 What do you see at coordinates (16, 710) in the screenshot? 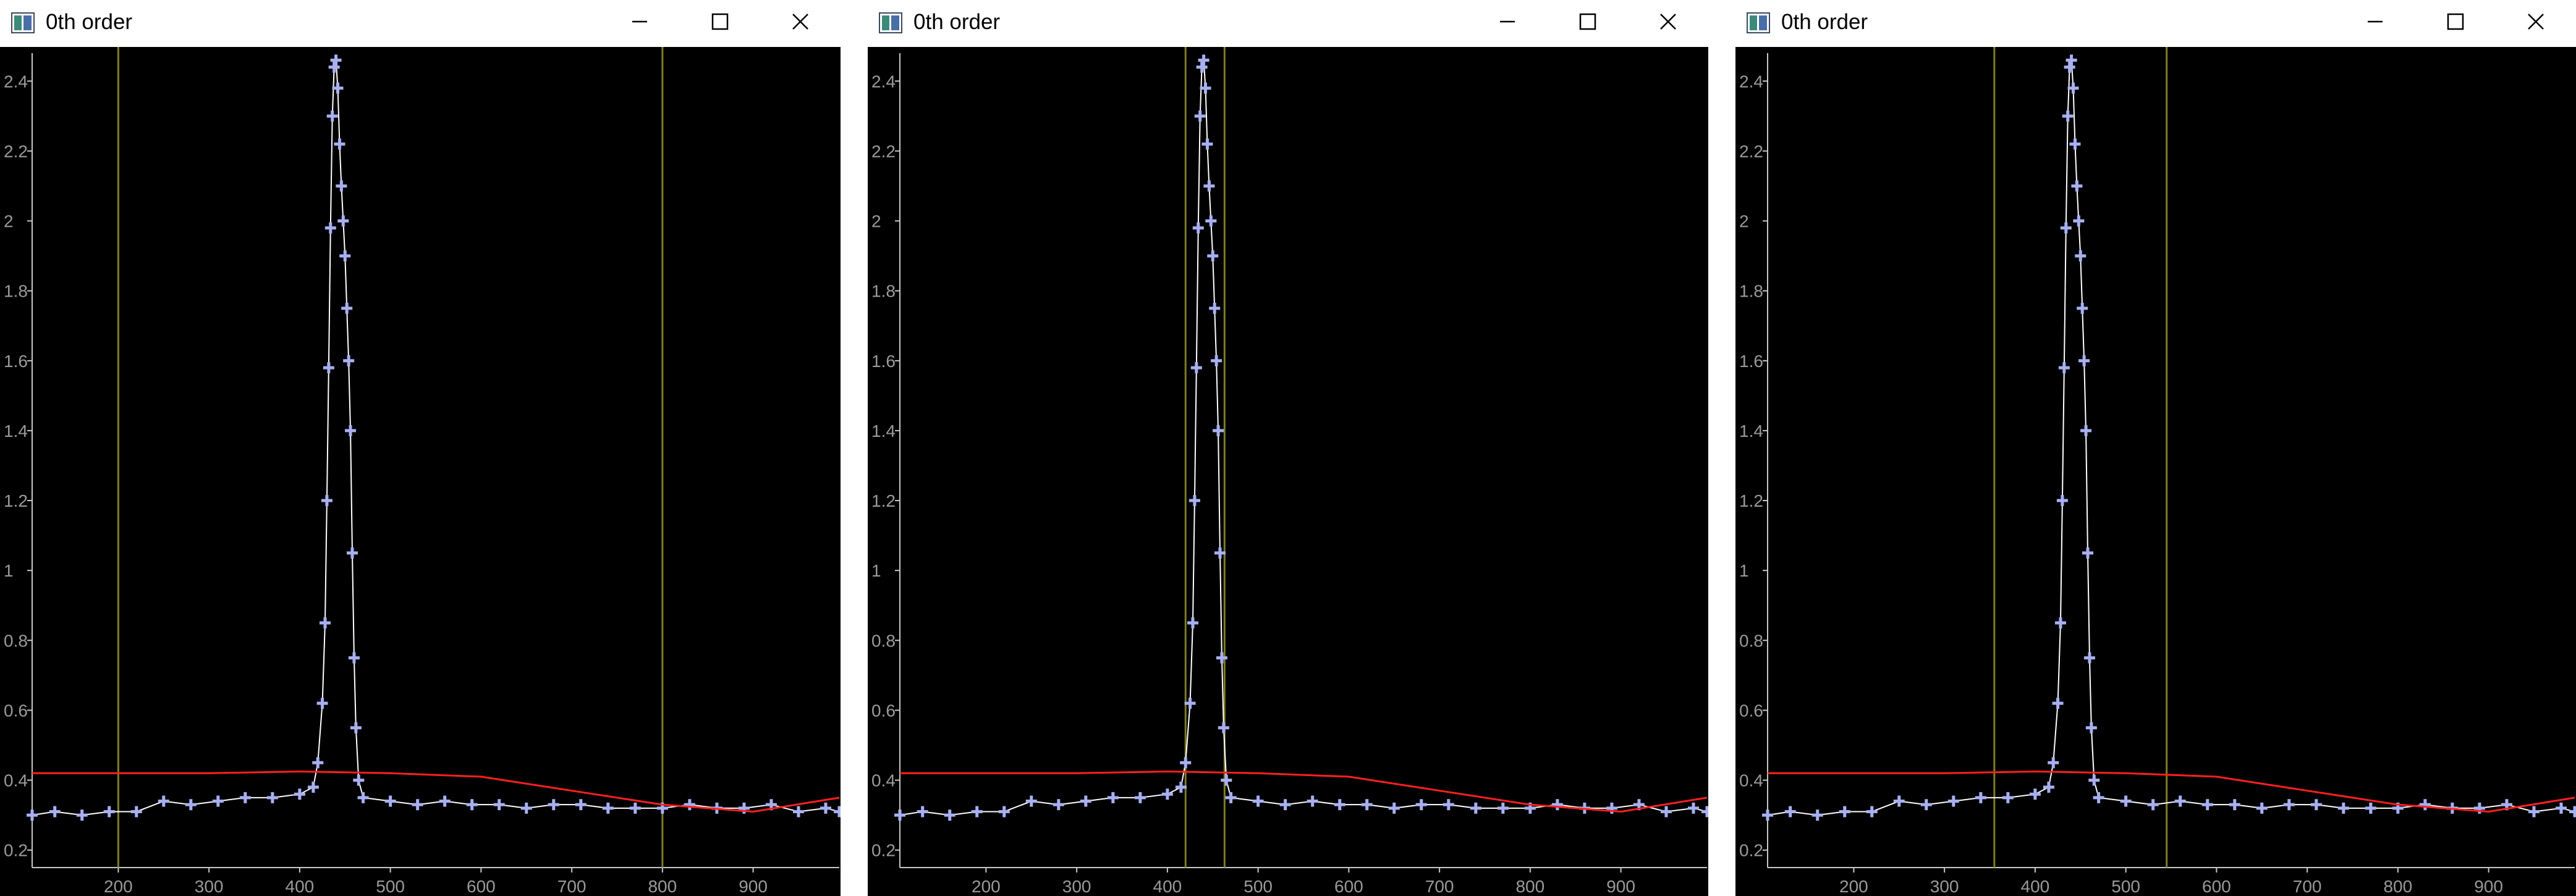
I see `y-tick-label: 0.6` at bounding box center [16, 710].